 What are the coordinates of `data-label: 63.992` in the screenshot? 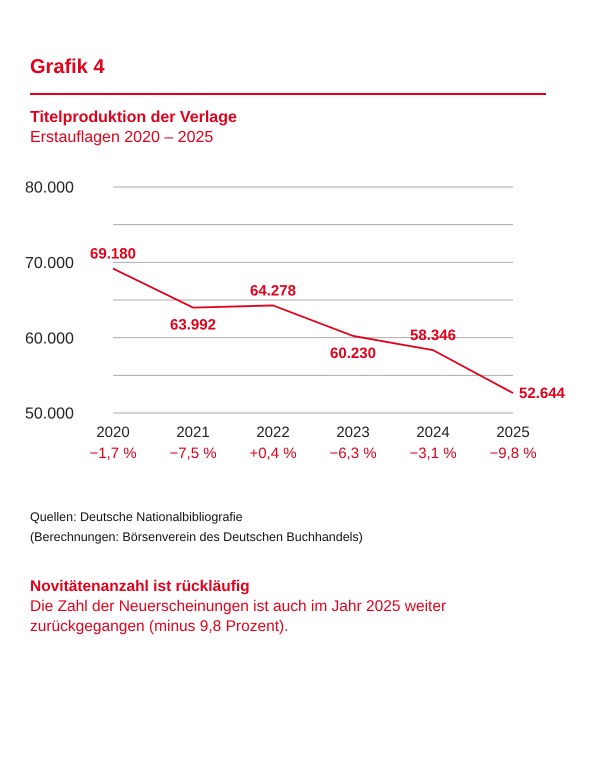 It's located at (193, 325).